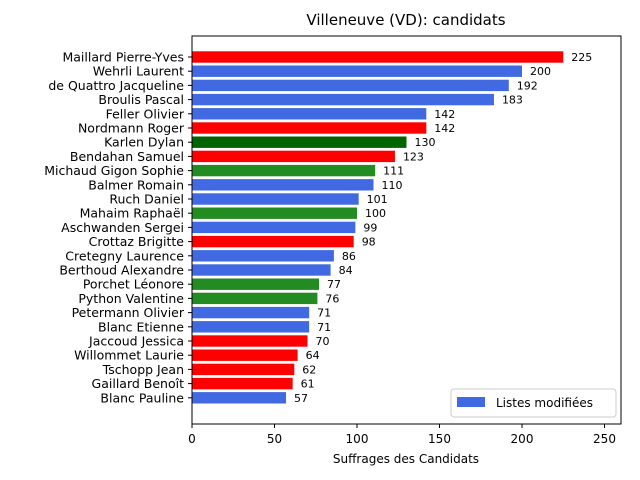 The height and width of the screenshot is (480, 640). What do you see at coordinates (274, 439) in the screenshot?
I see `x-tick-label: 50` at bounding box center [274, 439].